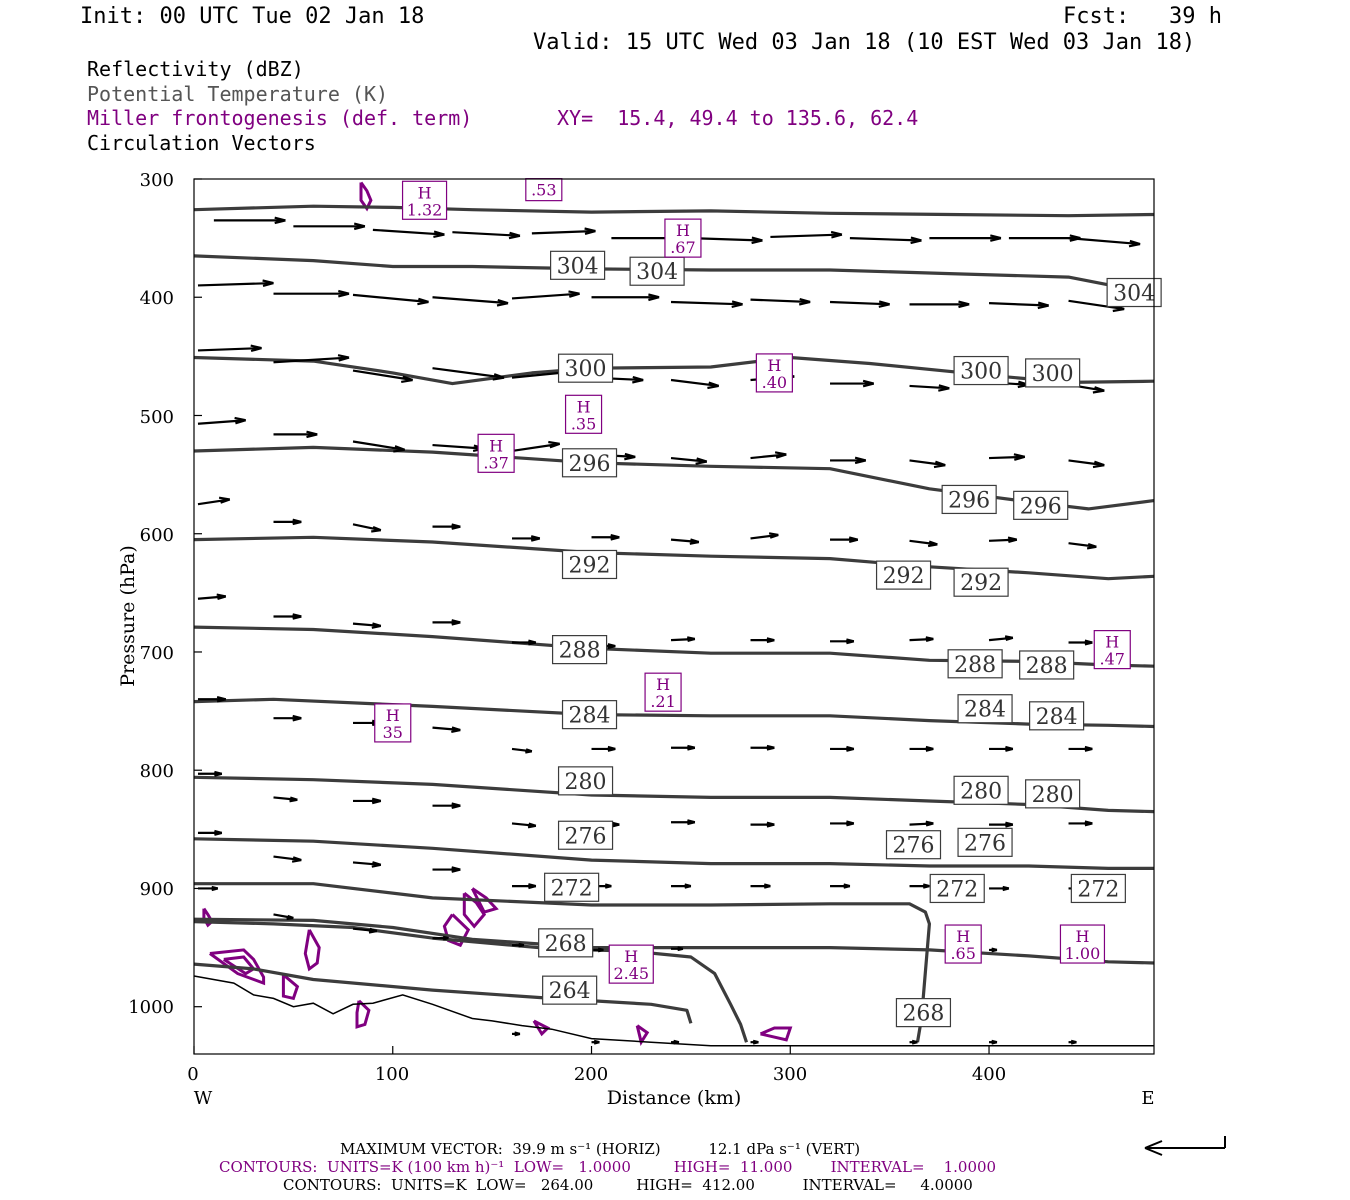 The image size is (1350, 1200). What do you see at coordinates (192, 1074) in the screenshot?
I see `x-tick-label: 0` at bounding box center [192, 1074].